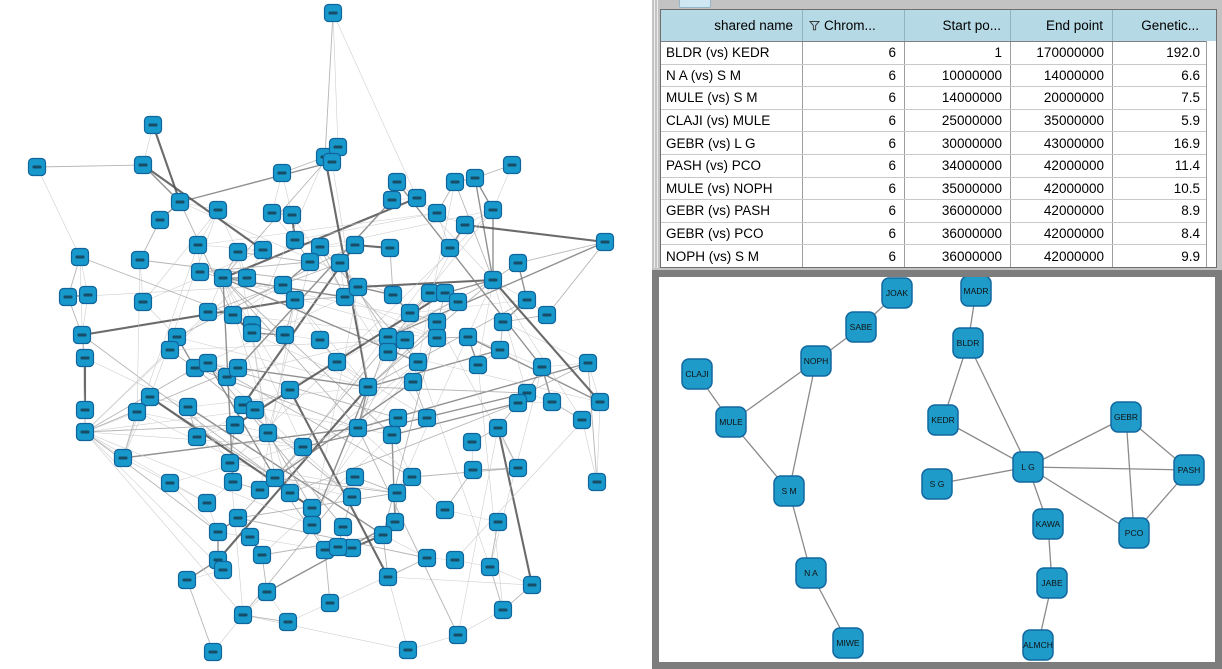  I want to click on table-cell-genetic: 8.4, so click(1160, 233).